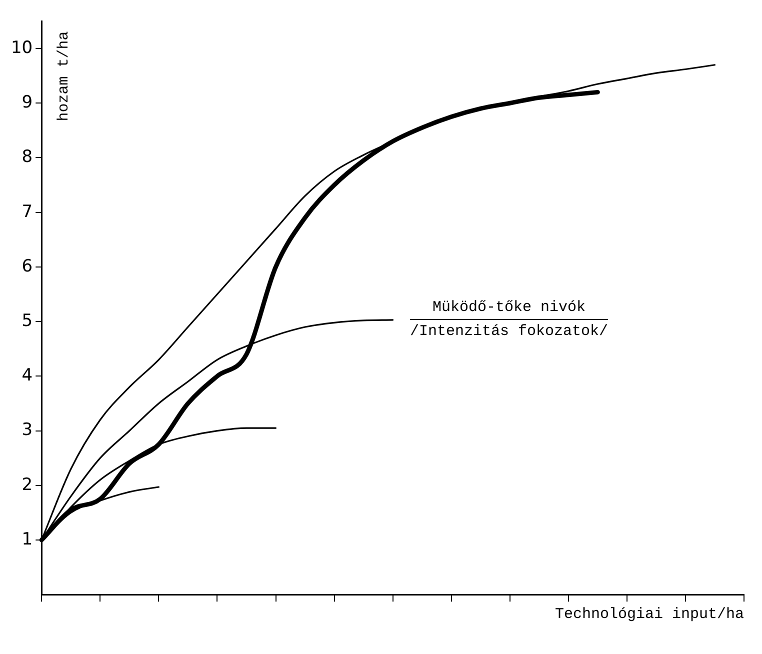 This screenshot has width=762, height=654. Describe the element at coordinates (27, 102) in the screenshot. I see `y-tick-label: 9` at that location.